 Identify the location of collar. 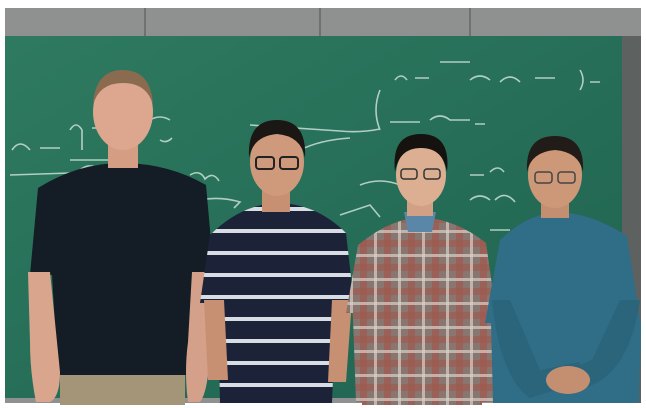
(420, 222).